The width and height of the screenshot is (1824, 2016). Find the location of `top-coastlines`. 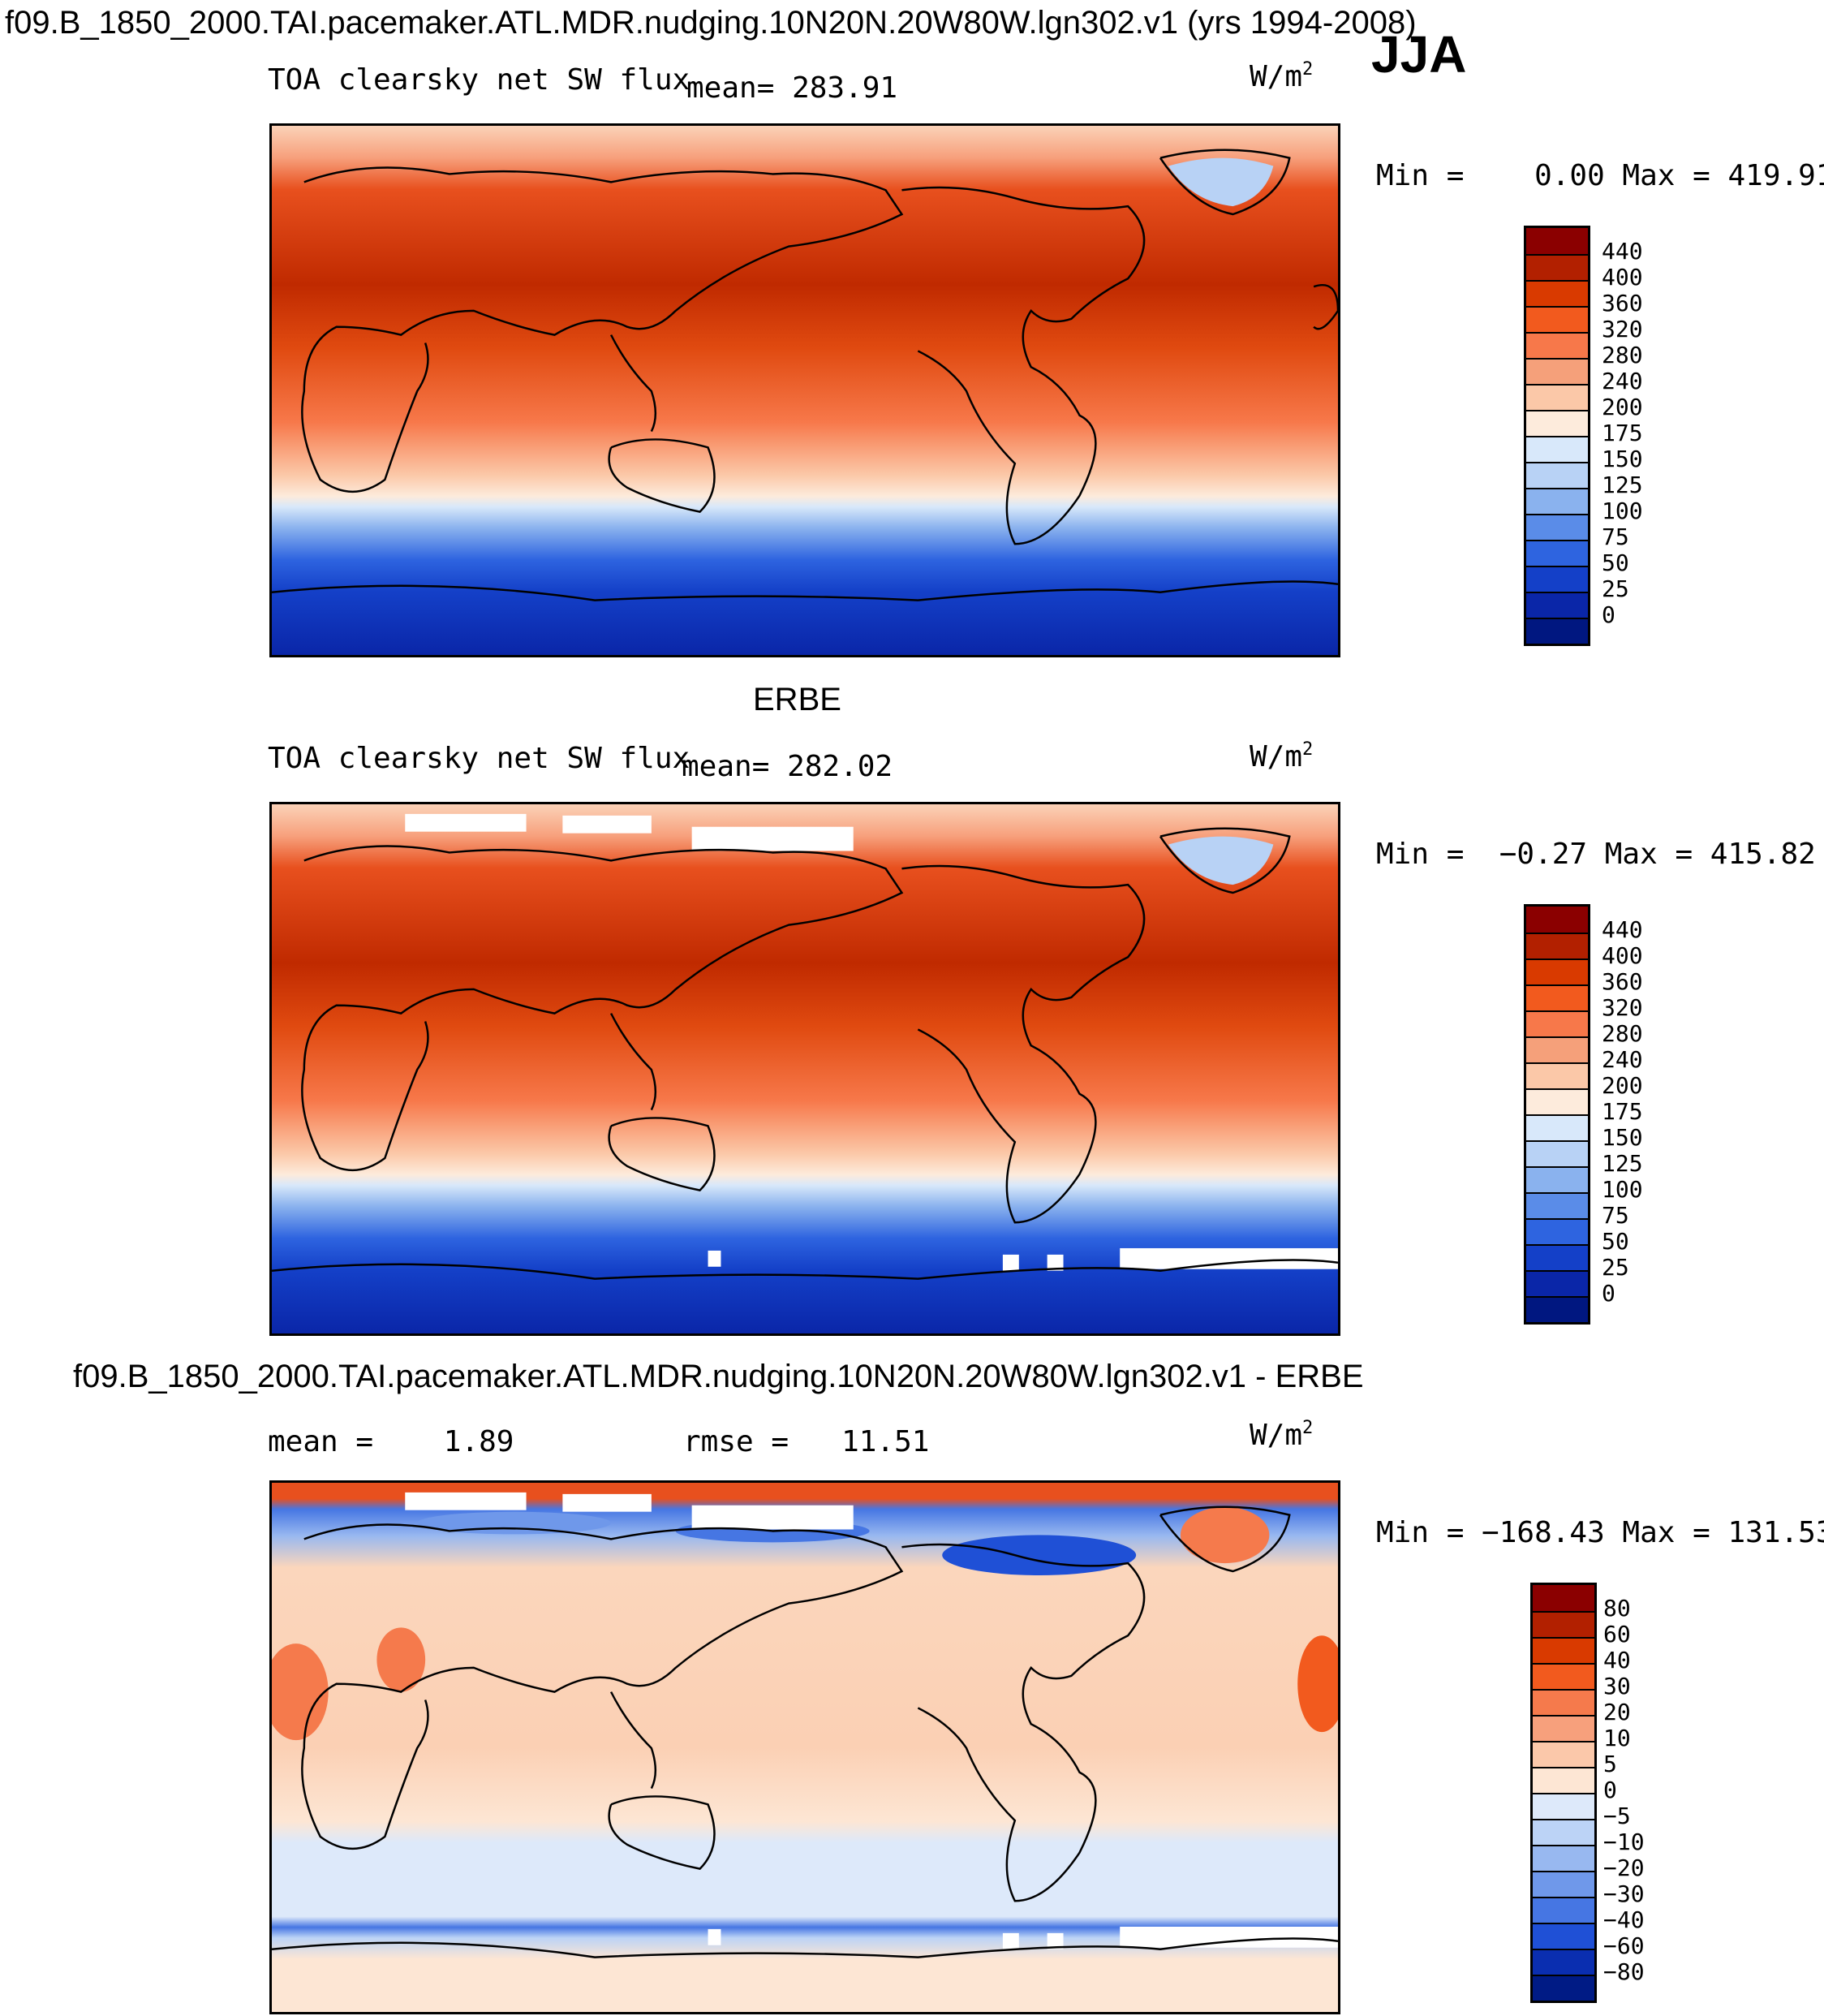

top-coastlines is located at coordinates (805, 375).